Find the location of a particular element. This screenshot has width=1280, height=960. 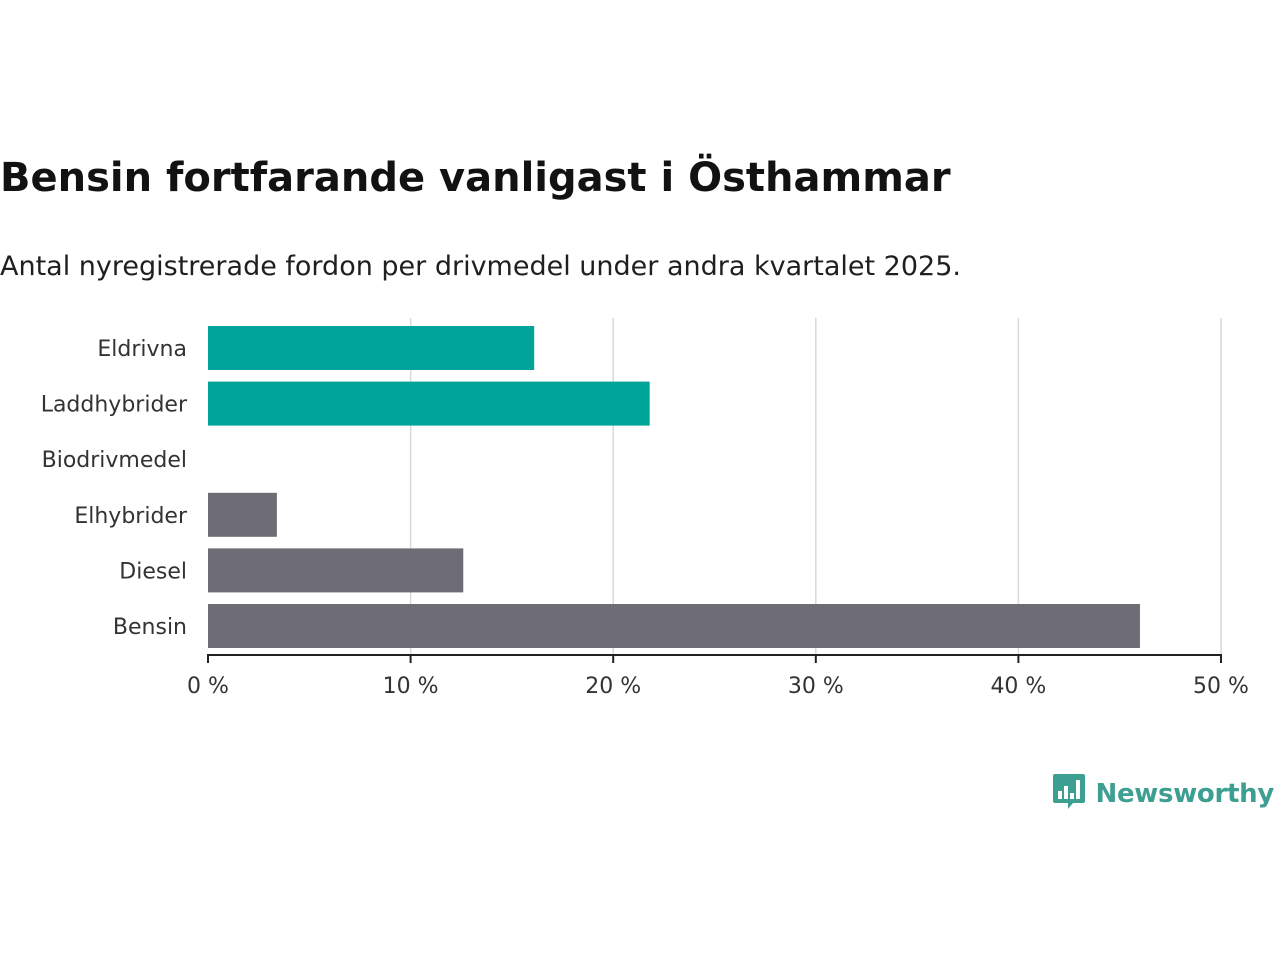

chart-title: Bensin fortfarande vanligast i Östhammar is located at coordinates (475, 178).